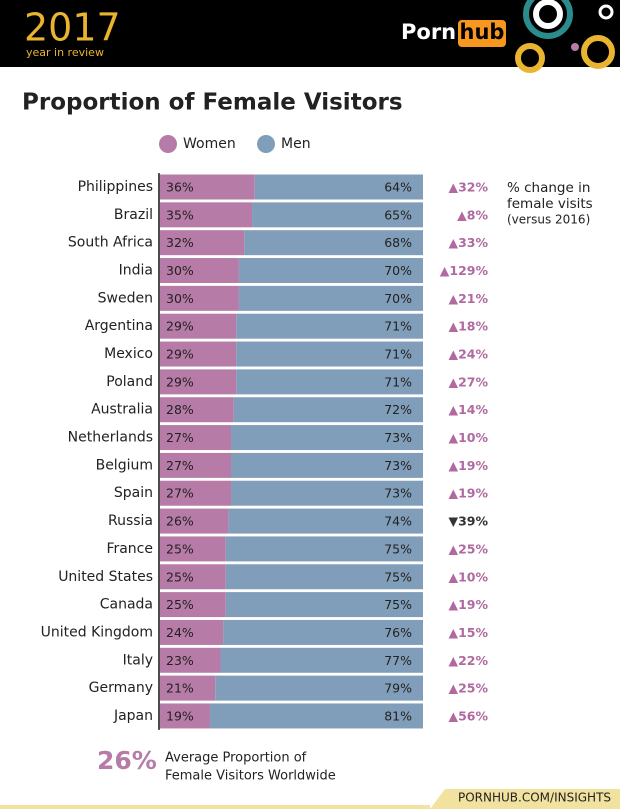 This screenshot has width=620, height=809. What do you see at coordinates (468, 409) in the screenshot?
I see `change-label: ▲14%` at bounding box center [468, 409].